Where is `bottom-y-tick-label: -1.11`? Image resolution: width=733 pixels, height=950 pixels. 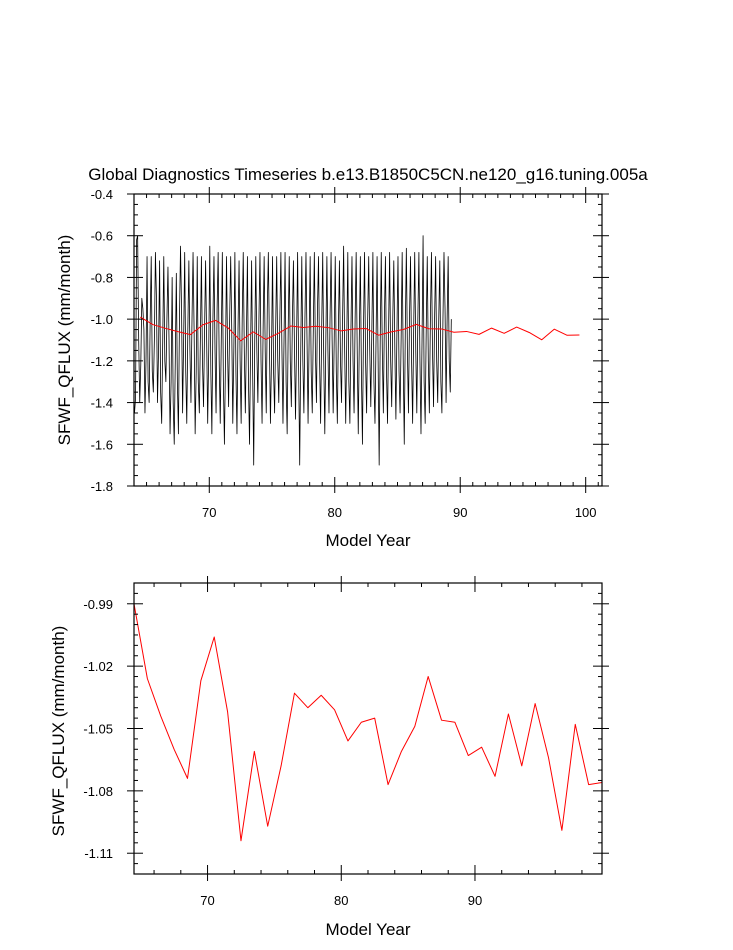 bottom-y-tick-label: -1.11 is located at coordinates (98, 853).